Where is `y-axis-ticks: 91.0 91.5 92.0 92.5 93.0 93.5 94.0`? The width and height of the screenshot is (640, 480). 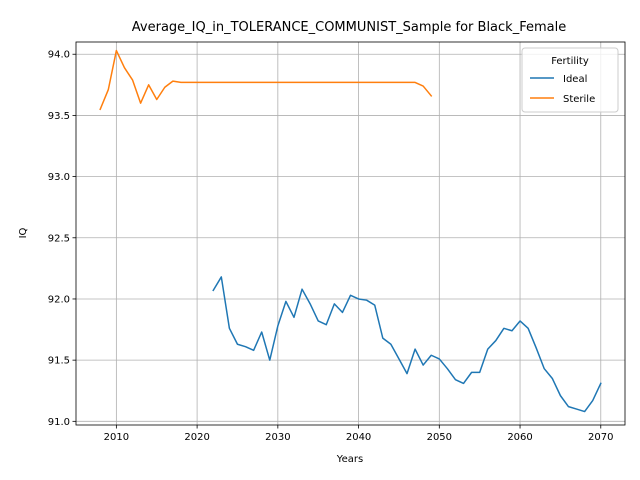 y-axis-ticks: 91.0 91.5 92.0 92.5 93.0 93.5 94.0 is located at coordinates (62, 239).